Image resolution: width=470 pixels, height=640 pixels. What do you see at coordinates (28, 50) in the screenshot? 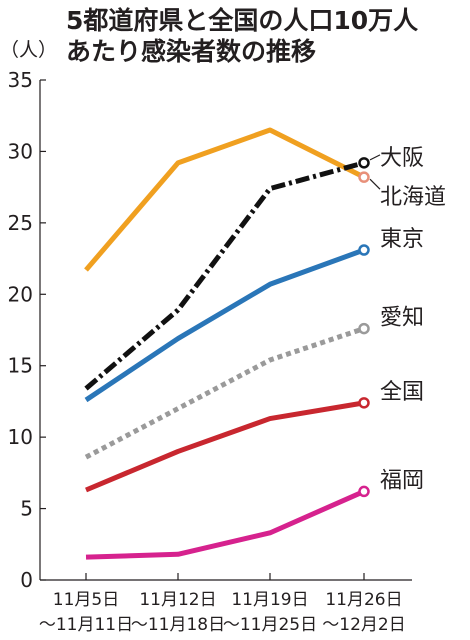
I see `y-axis-unit-label: （人）` at bounding box center [28, 50].